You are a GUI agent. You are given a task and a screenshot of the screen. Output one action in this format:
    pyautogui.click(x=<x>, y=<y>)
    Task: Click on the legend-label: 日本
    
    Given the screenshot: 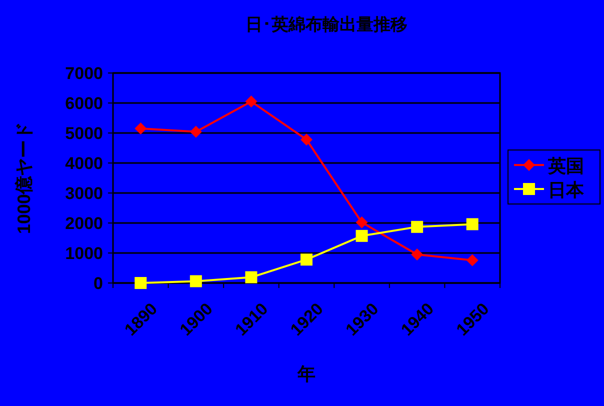 What is the action you would take?
    pyautogui.click(x=566, y=190)
    